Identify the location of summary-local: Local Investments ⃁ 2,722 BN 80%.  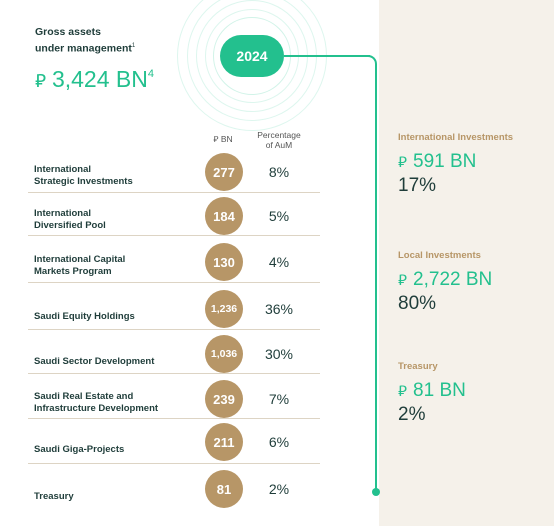
(445, 282).